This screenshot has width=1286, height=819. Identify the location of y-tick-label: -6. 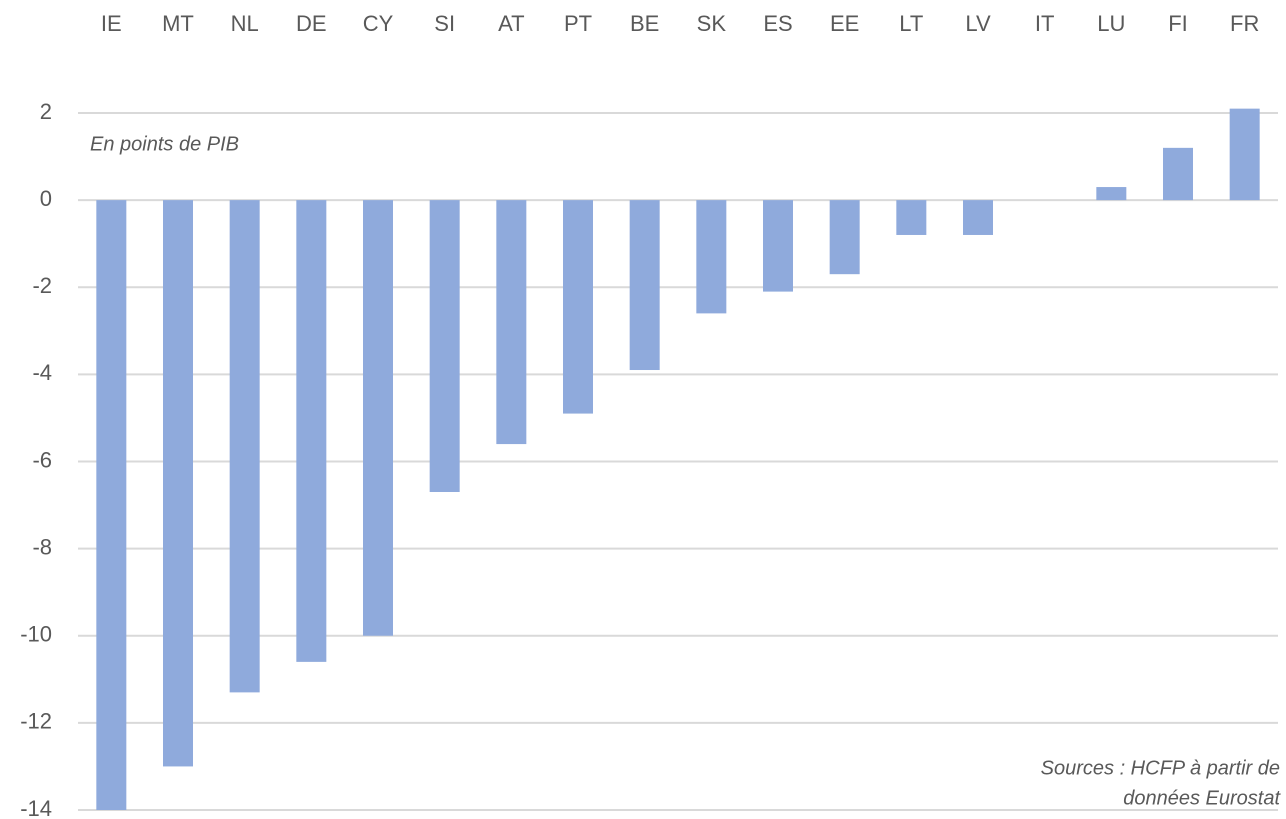
(42, 459).